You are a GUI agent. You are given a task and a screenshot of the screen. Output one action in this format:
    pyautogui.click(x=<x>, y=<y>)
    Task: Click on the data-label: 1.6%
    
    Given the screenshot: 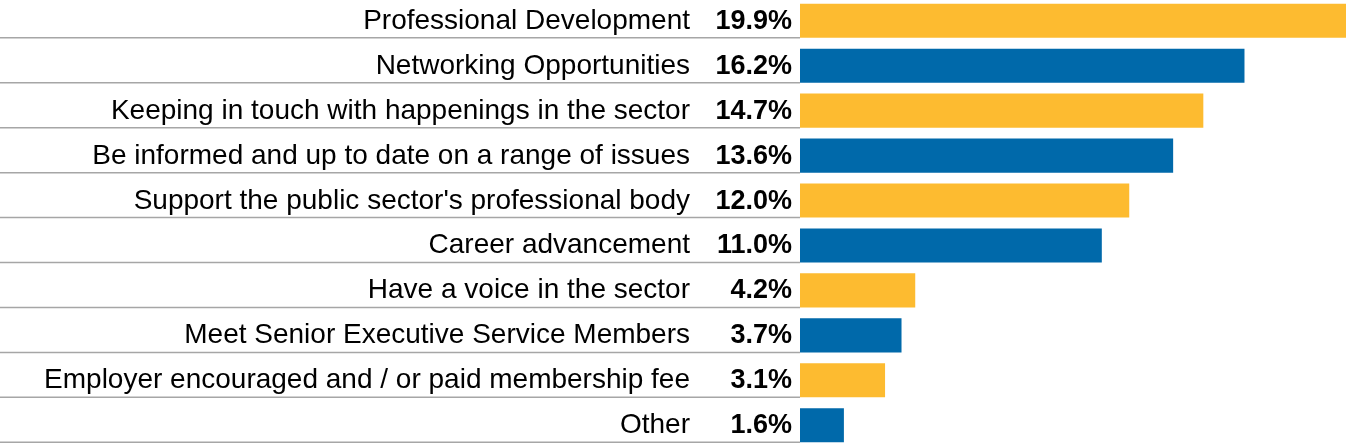 What is the action you would take?
    pyautogui.click(x=761, y=424)
    